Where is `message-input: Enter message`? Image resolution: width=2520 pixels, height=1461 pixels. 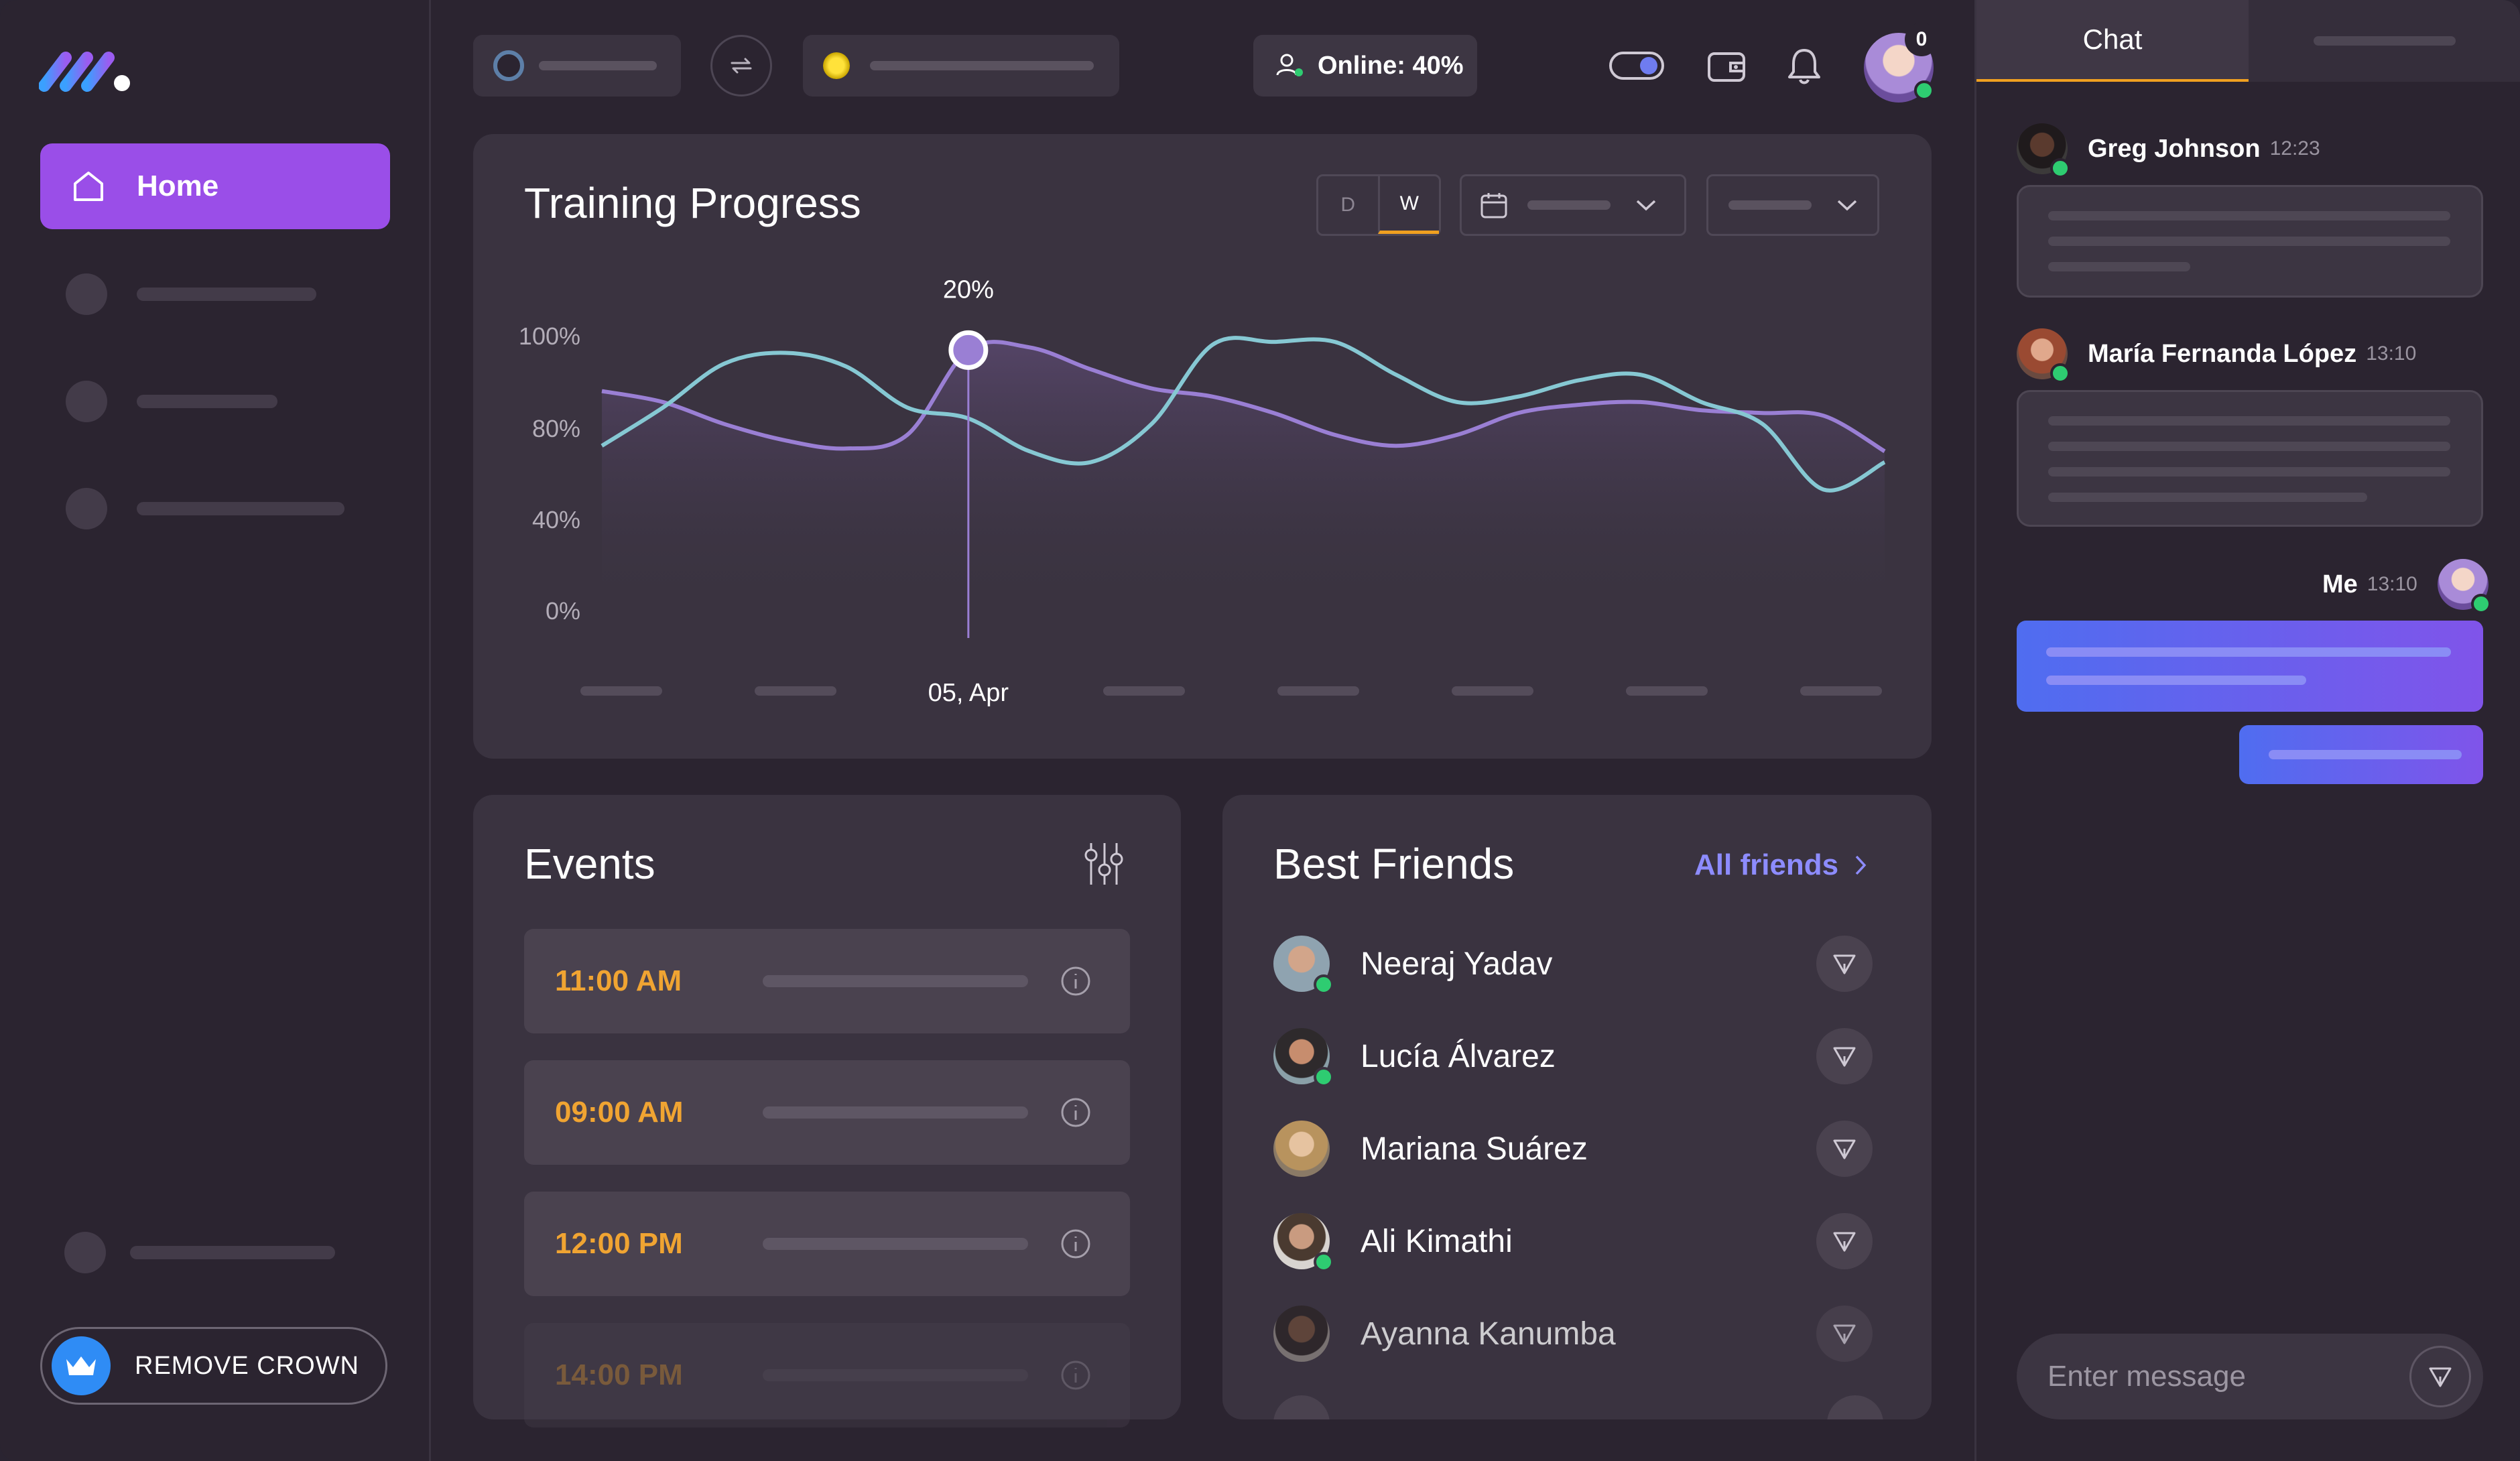 message-input: Enter message is located at coordinates (2250, 1376).